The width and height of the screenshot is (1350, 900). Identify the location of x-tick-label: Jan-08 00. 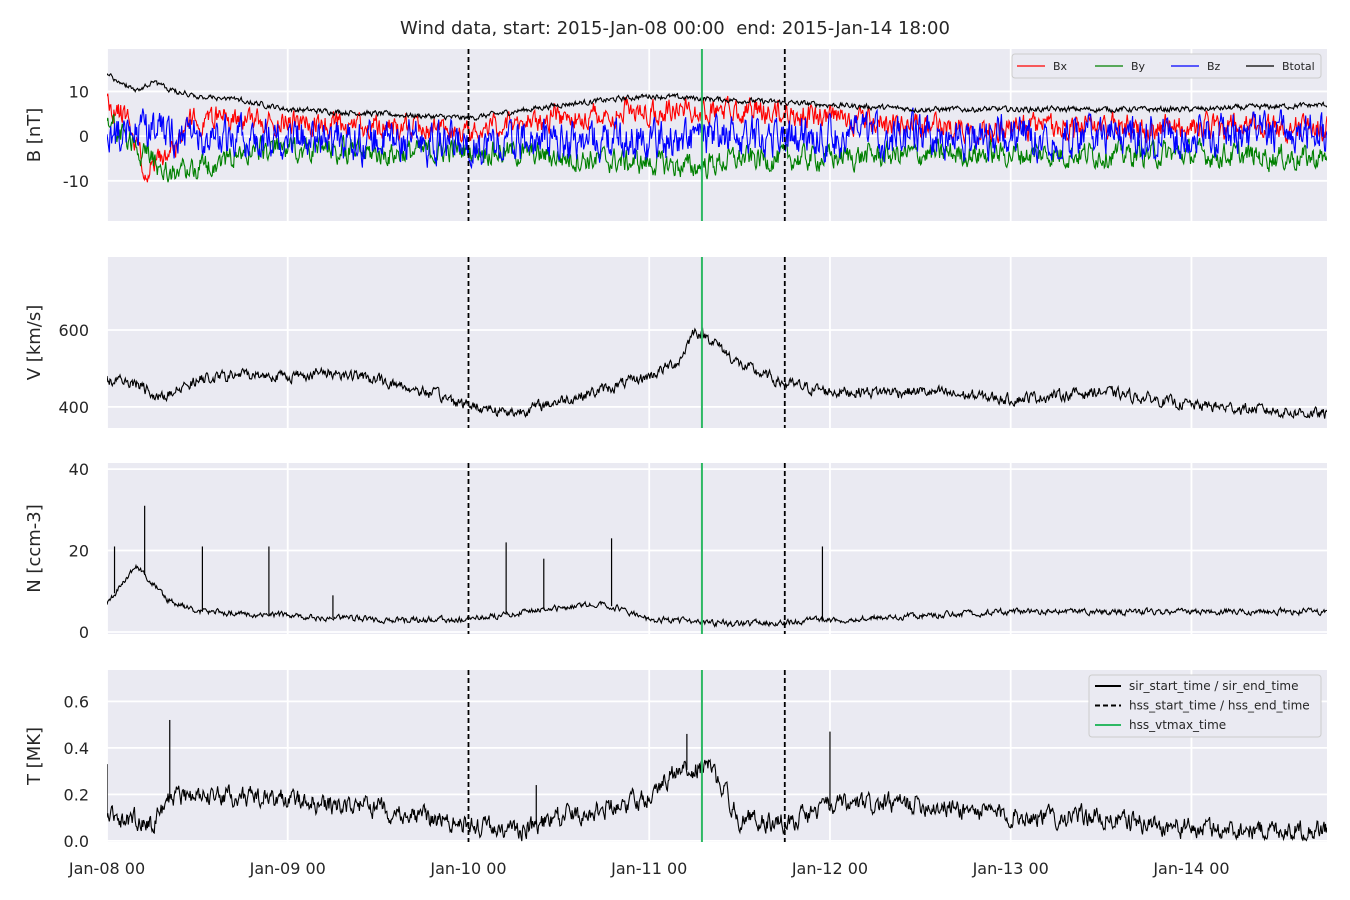
(106, 868).